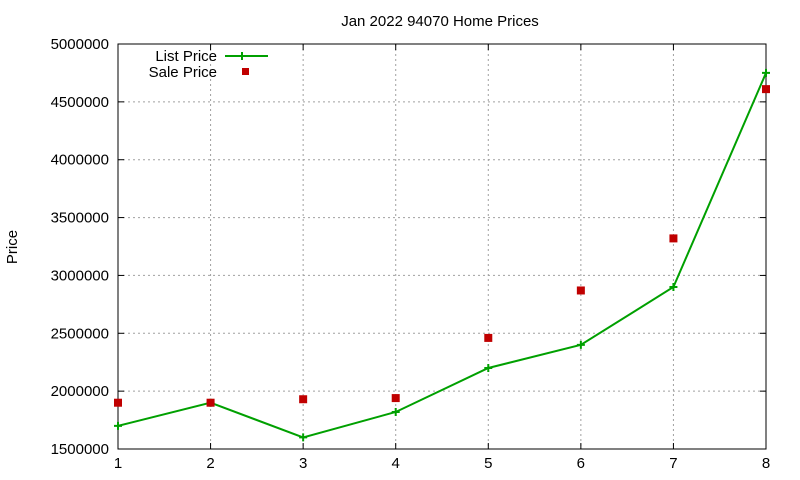 This screenshot has width=800, height=480. I want to click on y-tick-label: 3000000, so click(80, 275).